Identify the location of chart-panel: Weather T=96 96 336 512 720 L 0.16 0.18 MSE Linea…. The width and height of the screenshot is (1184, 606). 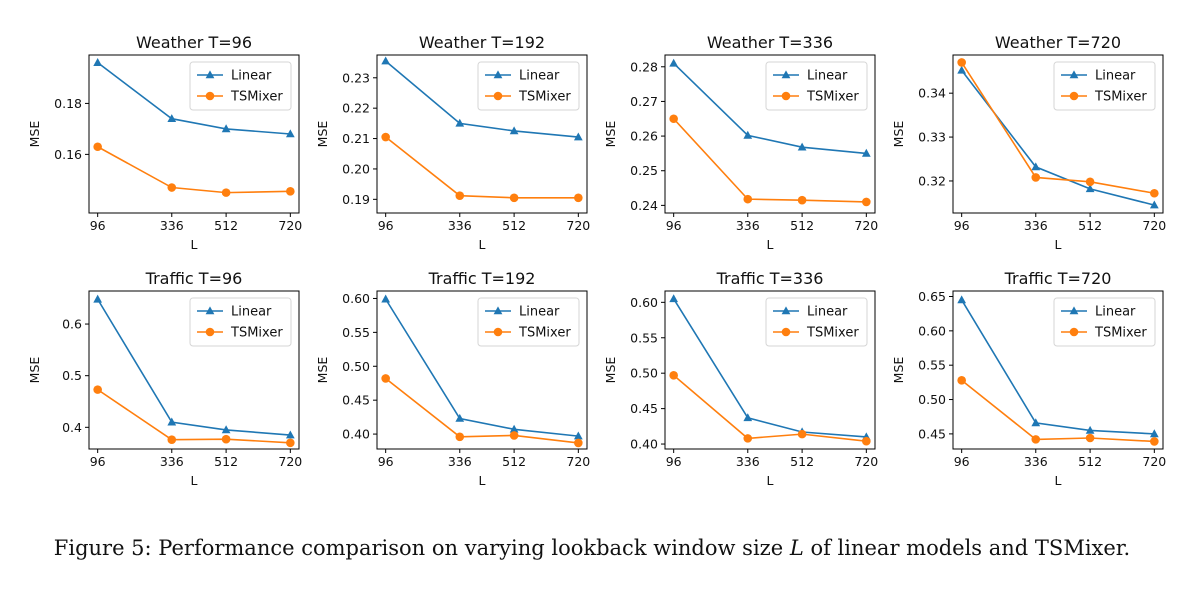
(164, 142).